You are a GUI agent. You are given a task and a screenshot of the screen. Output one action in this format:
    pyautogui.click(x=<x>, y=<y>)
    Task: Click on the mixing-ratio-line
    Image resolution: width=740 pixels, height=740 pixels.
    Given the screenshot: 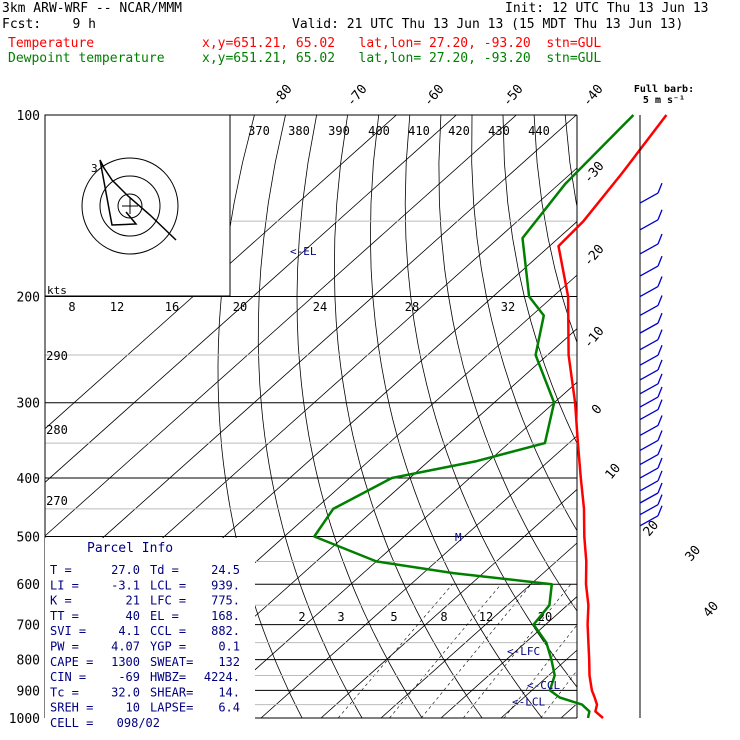 What is the action you would take?
    pyautogui.click(x=395, y=651)
    